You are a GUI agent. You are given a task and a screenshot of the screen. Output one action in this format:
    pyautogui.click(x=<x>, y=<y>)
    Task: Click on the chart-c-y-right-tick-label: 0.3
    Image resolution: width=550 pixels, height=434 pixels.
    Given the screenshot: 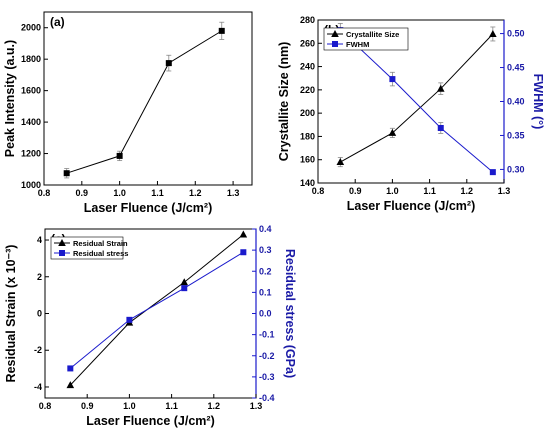 What is the action you would take?
    pyautogui.click(x=265, y=250)
    